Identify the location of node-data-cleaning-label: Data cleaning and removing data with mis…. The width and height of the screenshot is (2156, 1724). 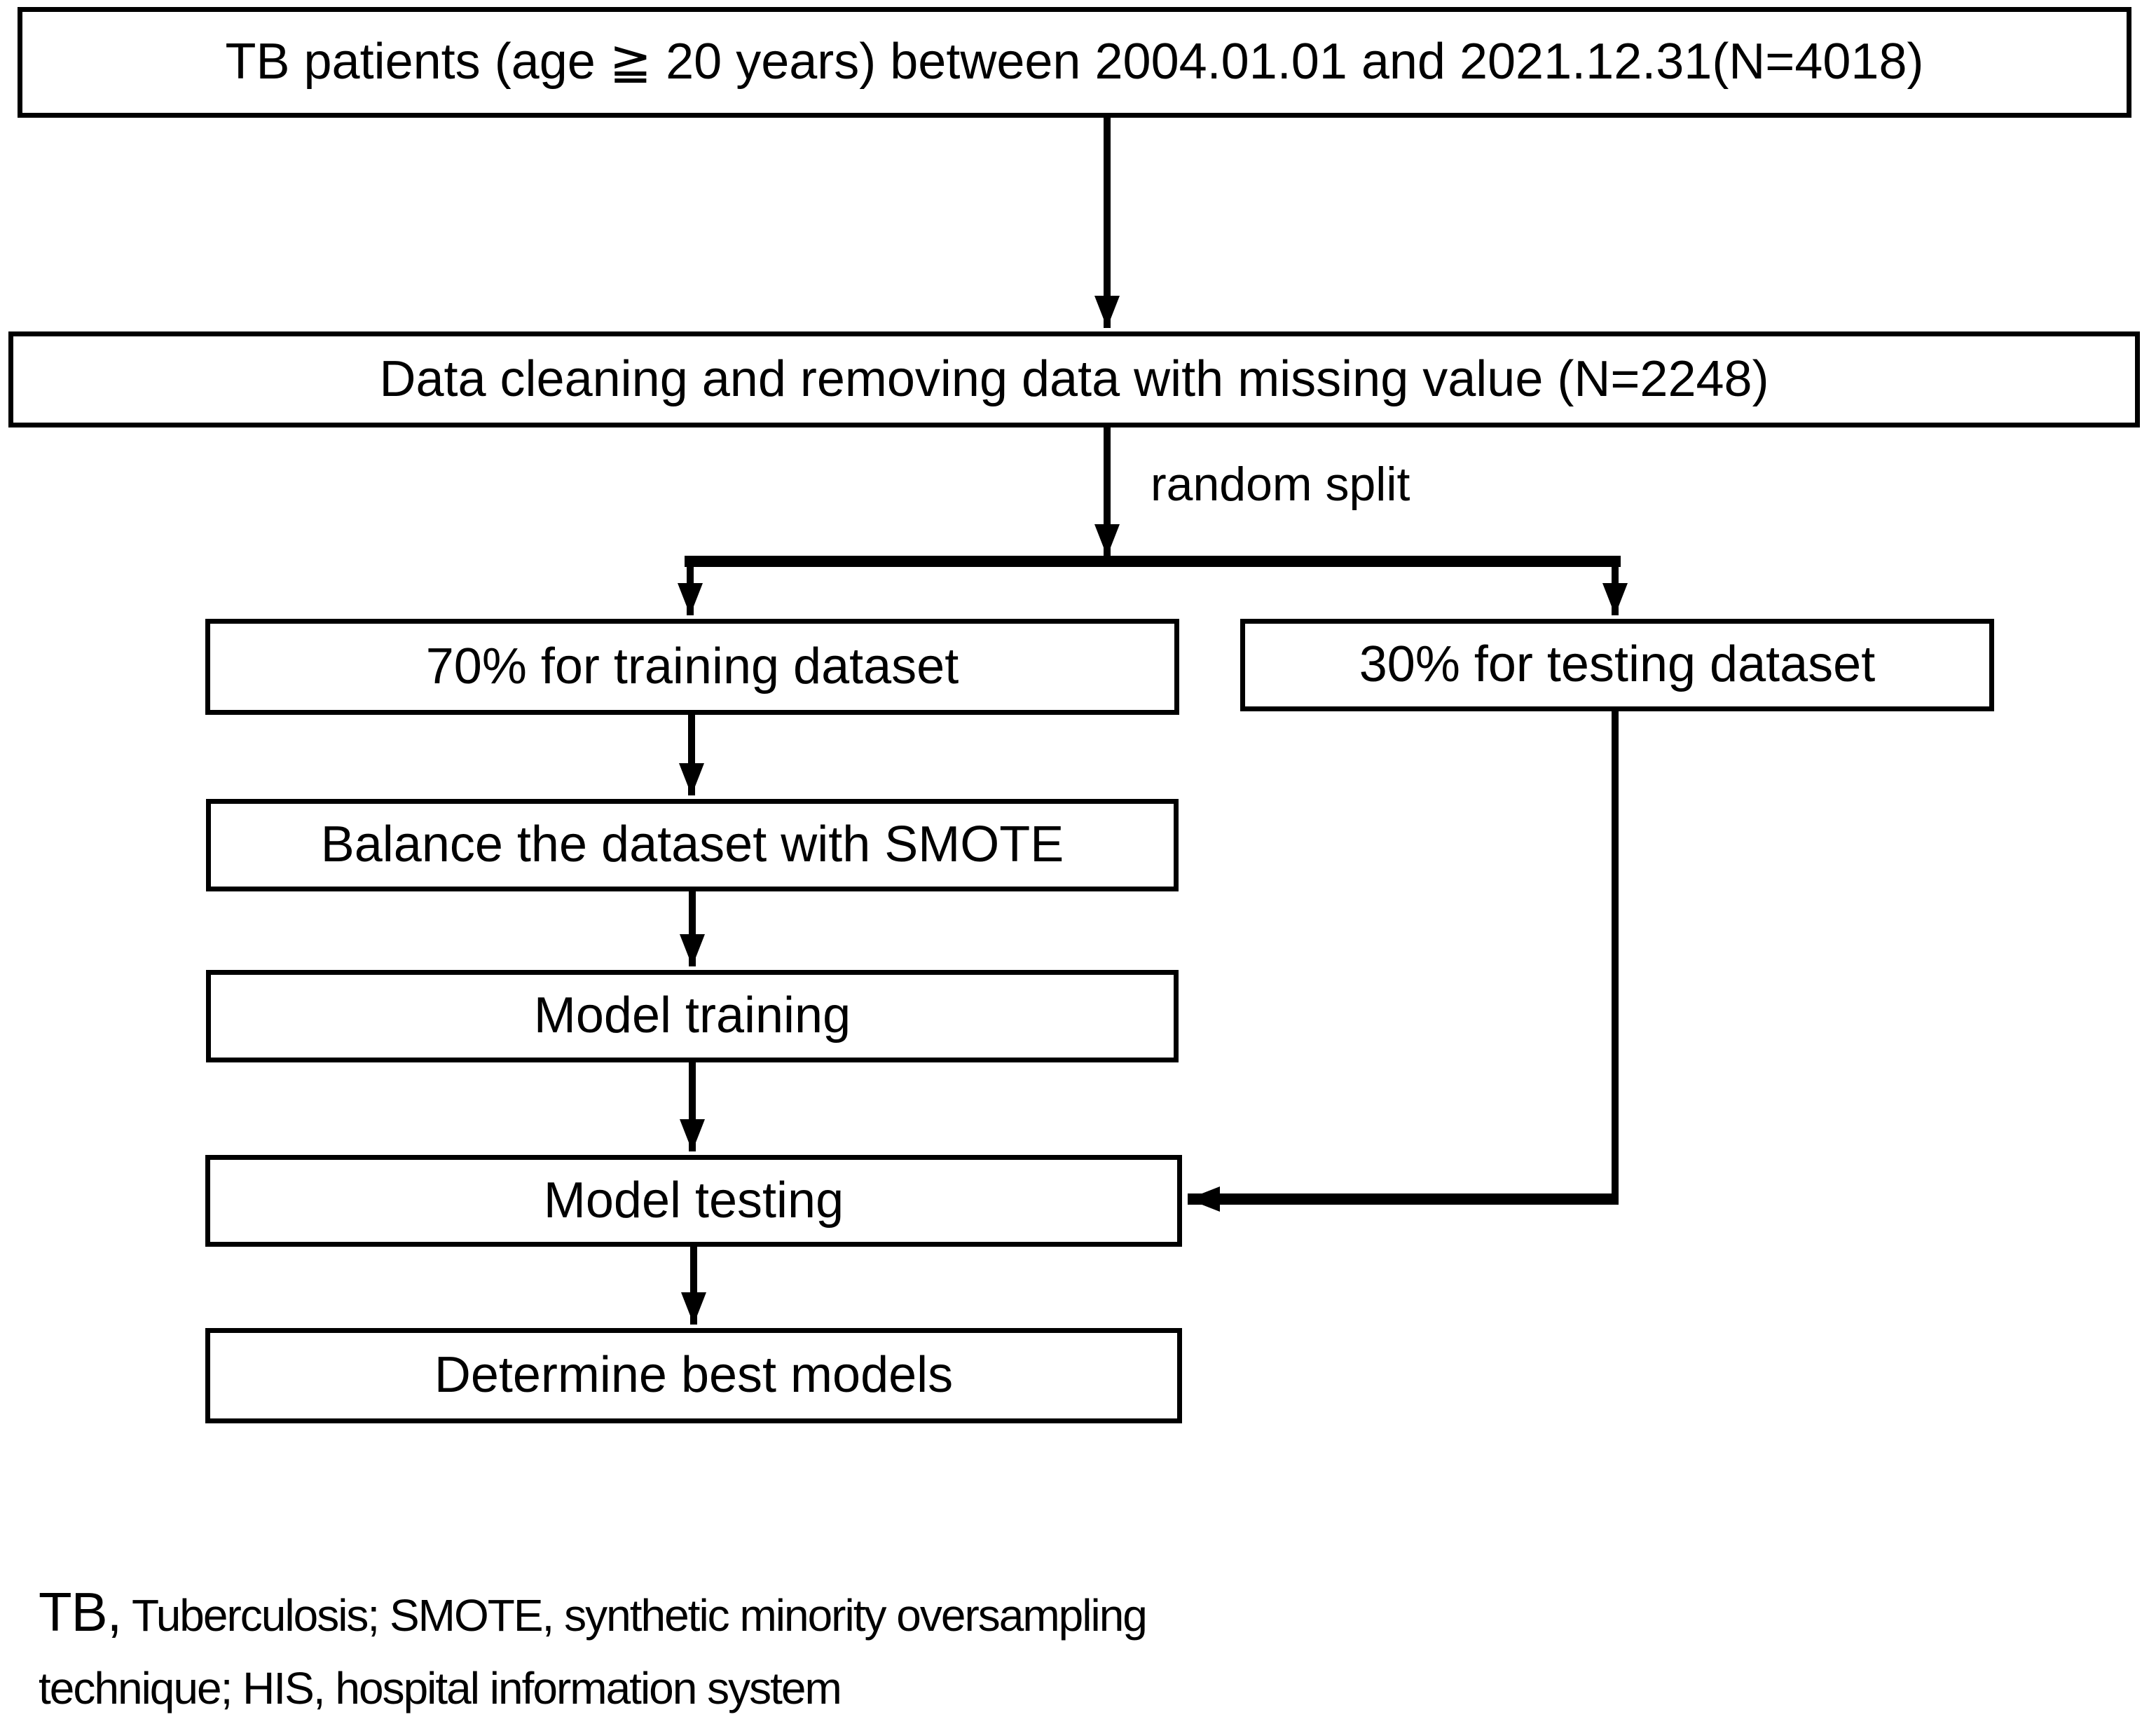
(1074, 379).